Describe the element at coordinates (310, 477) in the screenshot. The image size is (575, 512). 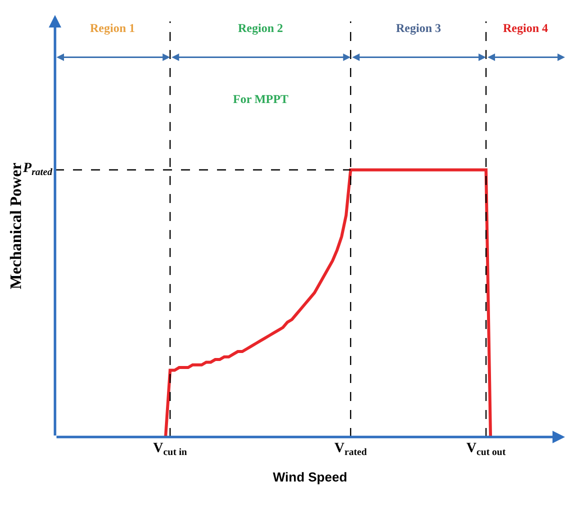
I see `x-axis-title: Wind Speed` at that location.